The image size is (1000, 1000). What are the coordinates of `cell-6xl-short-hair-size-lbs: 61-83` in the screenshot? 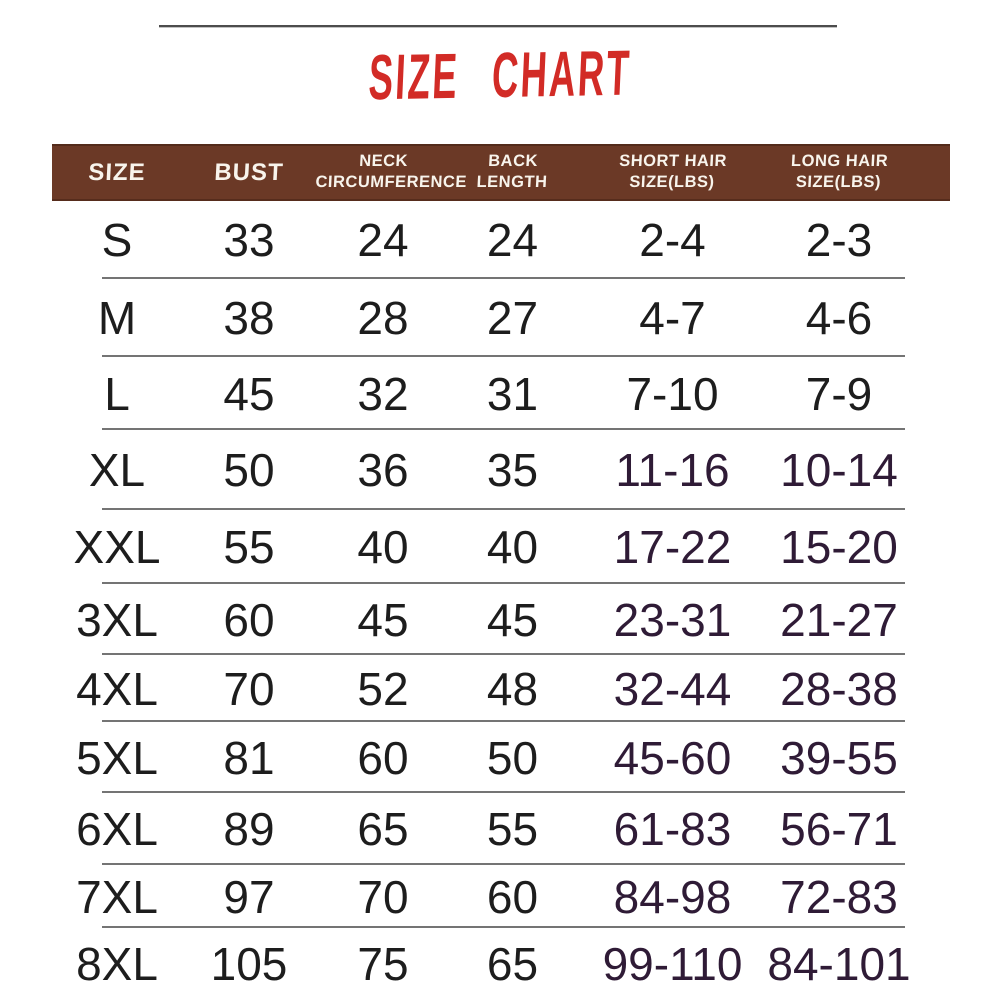 It's located at (672, 829).